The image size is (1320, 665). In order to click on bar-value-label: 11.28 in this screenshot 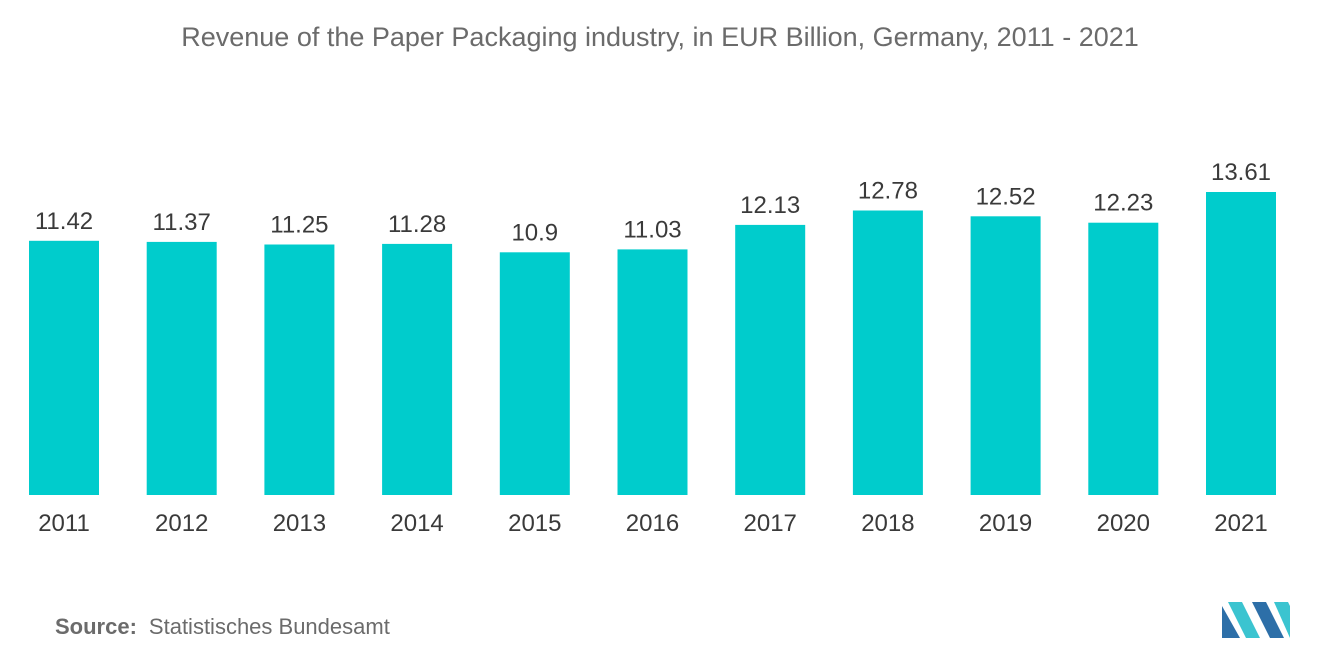, I will do `click(417, 224)`.